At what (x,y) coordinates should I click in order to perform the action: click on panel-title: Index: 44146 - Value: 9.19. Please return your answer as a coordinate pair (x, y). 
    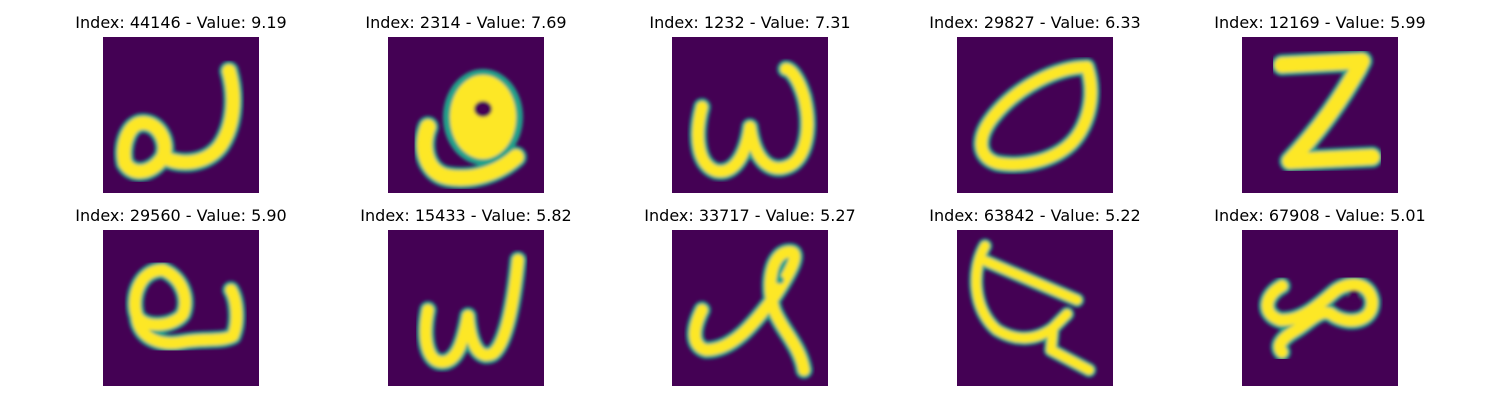
    Looking at the image, I should click on (181, 22).